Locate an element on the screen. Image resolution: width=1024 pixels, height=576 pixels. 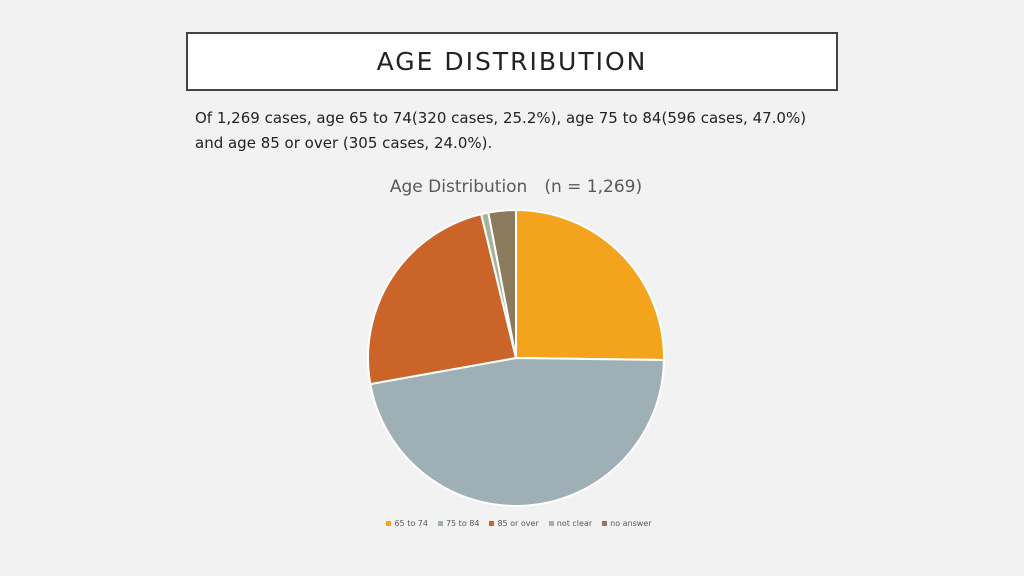
legend-item: 65 to 74 is located at coordinates (407, 523).